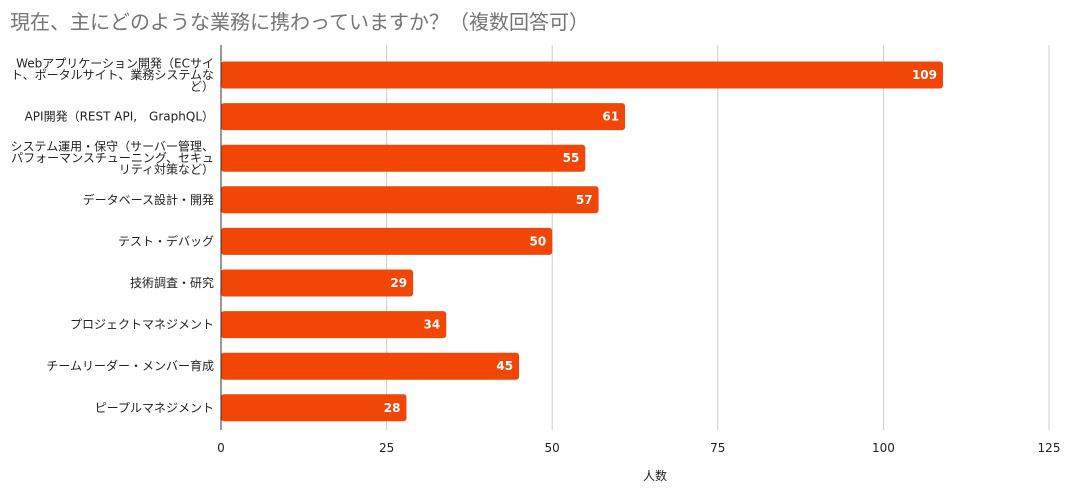 The width and height of the screenshot is (1069, 492). What do you see at coordinates (398, 283) in the screenshot?
I see `data-label-5: 29` at bounding box center [398, 283].